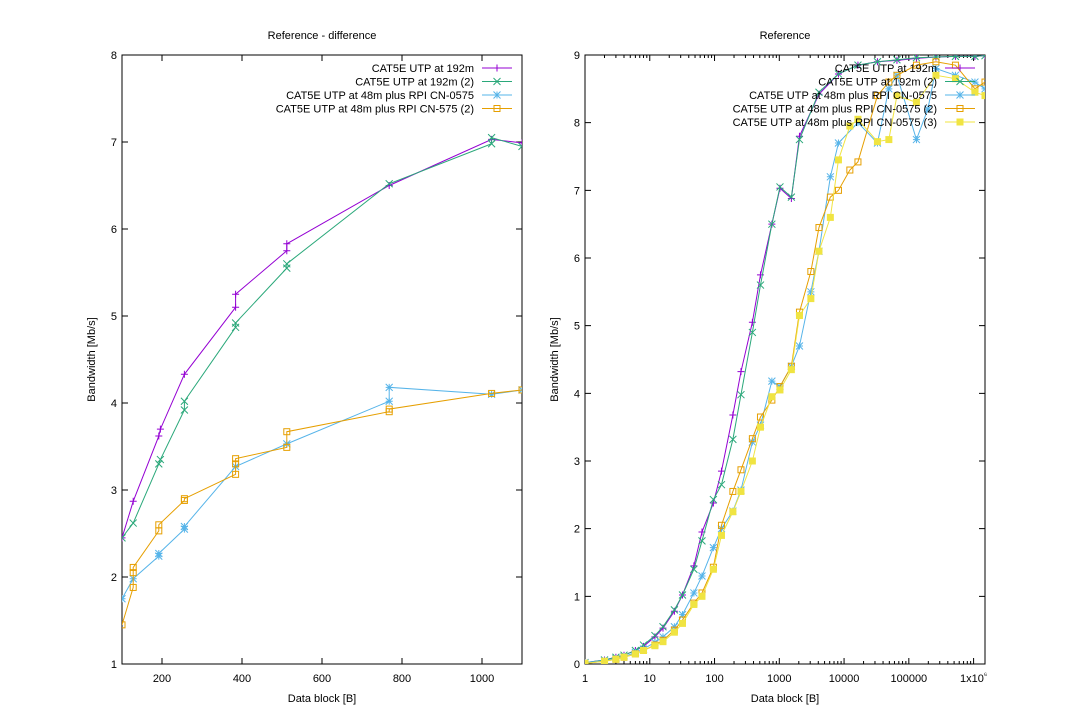 Image resolution: width=1075 pixels, height=720 pixels. What do you see at coordinates (973, 678) in the screenshot?
I see `x-tick-label: 1x10⁶` at bounding box center [973, 678].